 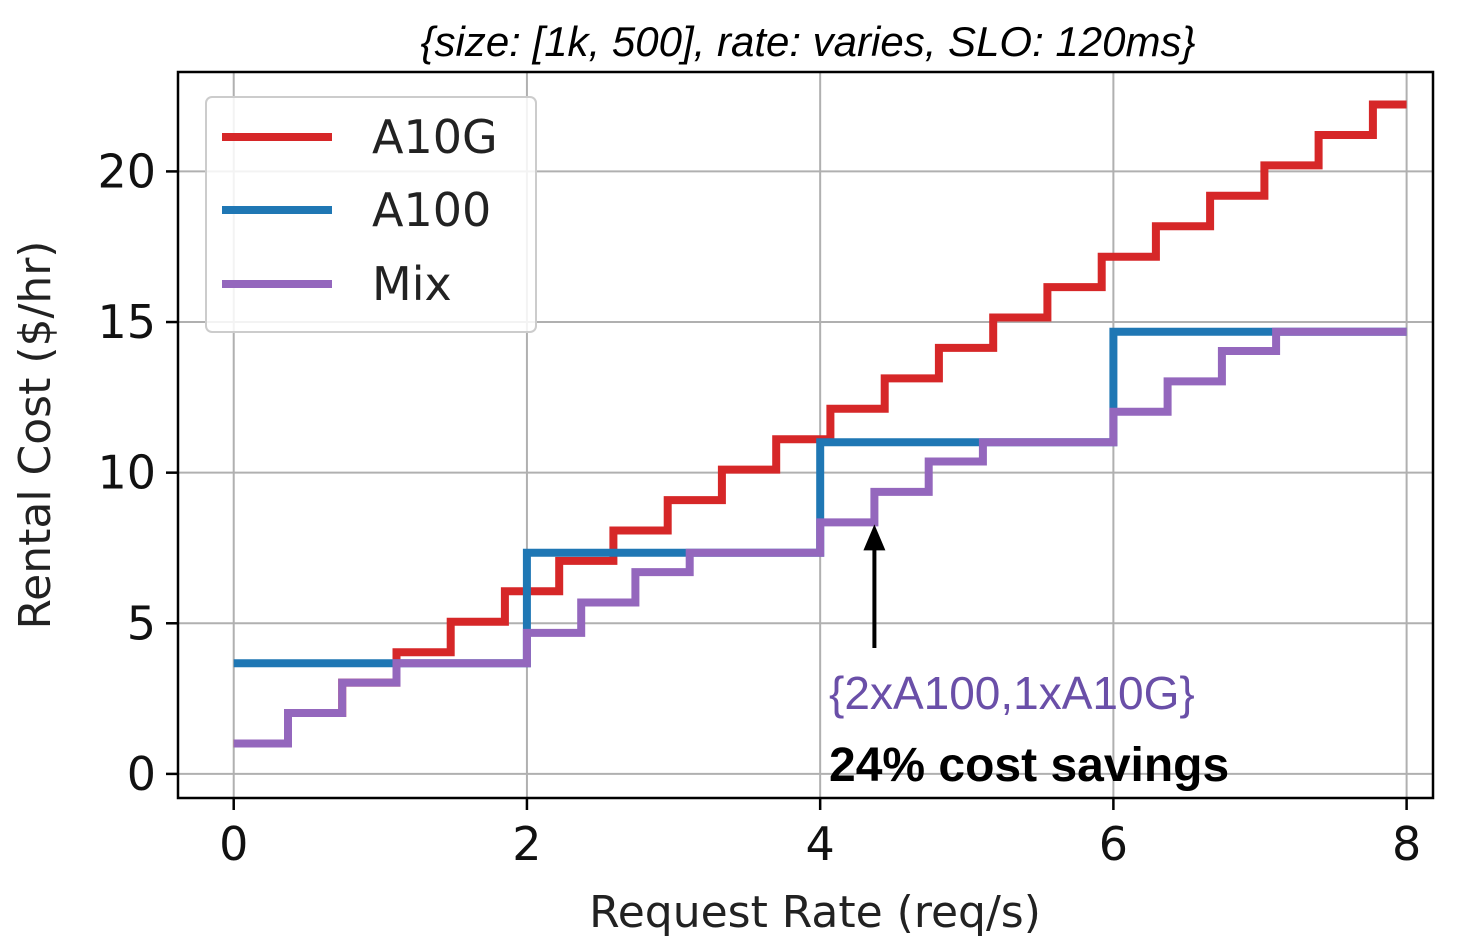 I want to click on y-tick-label: 15, so click(x=126, y=322).